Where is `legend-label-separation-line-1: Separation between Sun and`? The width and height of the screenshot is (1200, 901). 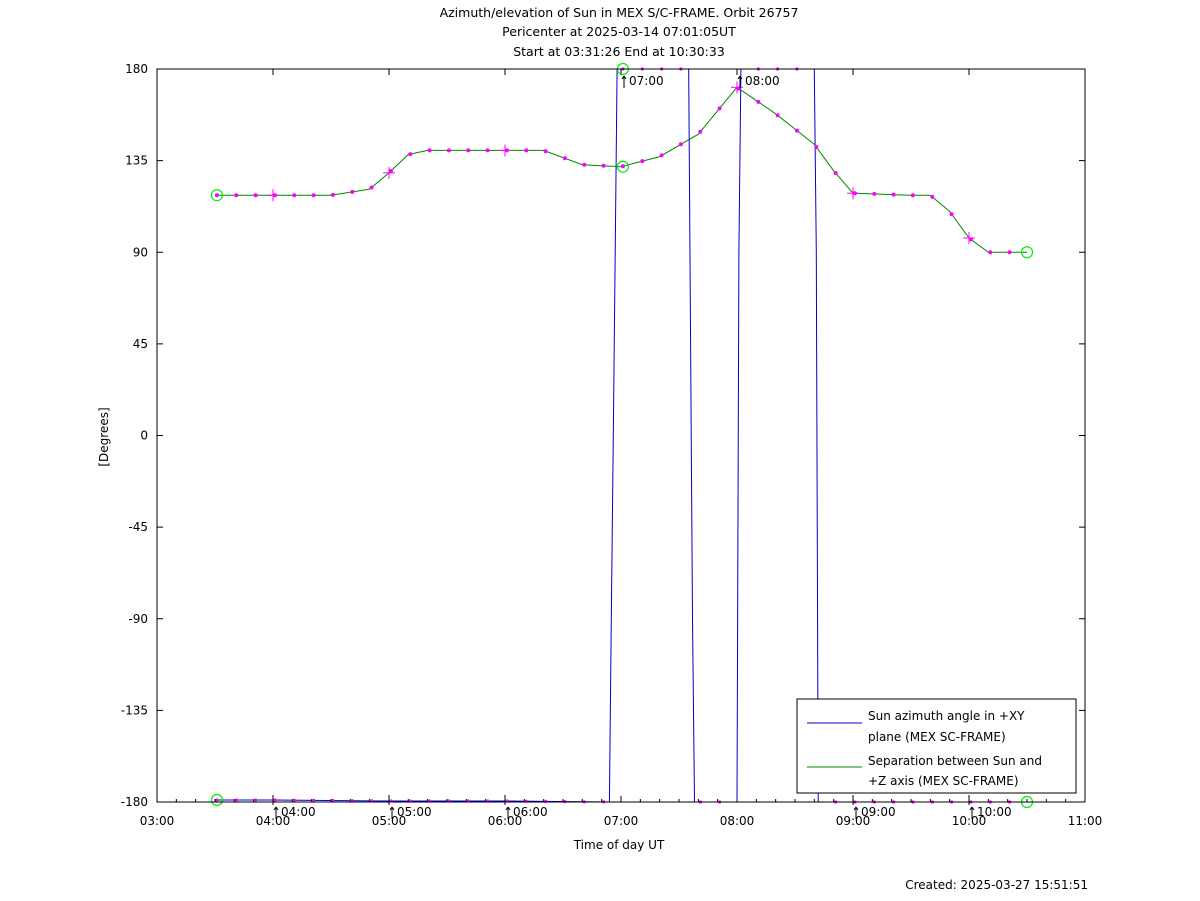
legend-label-separation-line-1: Separation between Sun and is located at coordinates (955, 761).